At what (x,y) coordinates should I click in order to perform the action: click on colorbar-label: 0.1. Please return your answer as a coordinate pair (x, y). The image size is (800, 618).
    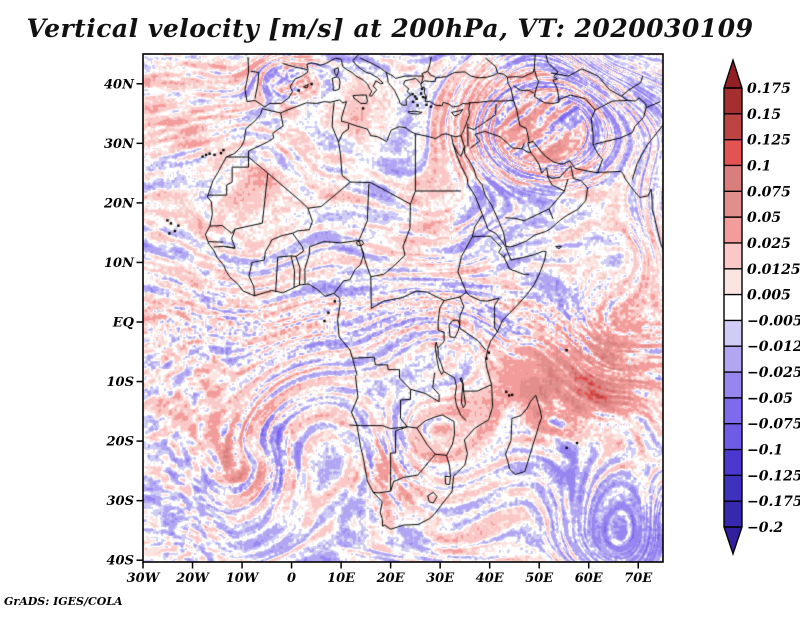
    Looking at the image, I should click on (759, 166).